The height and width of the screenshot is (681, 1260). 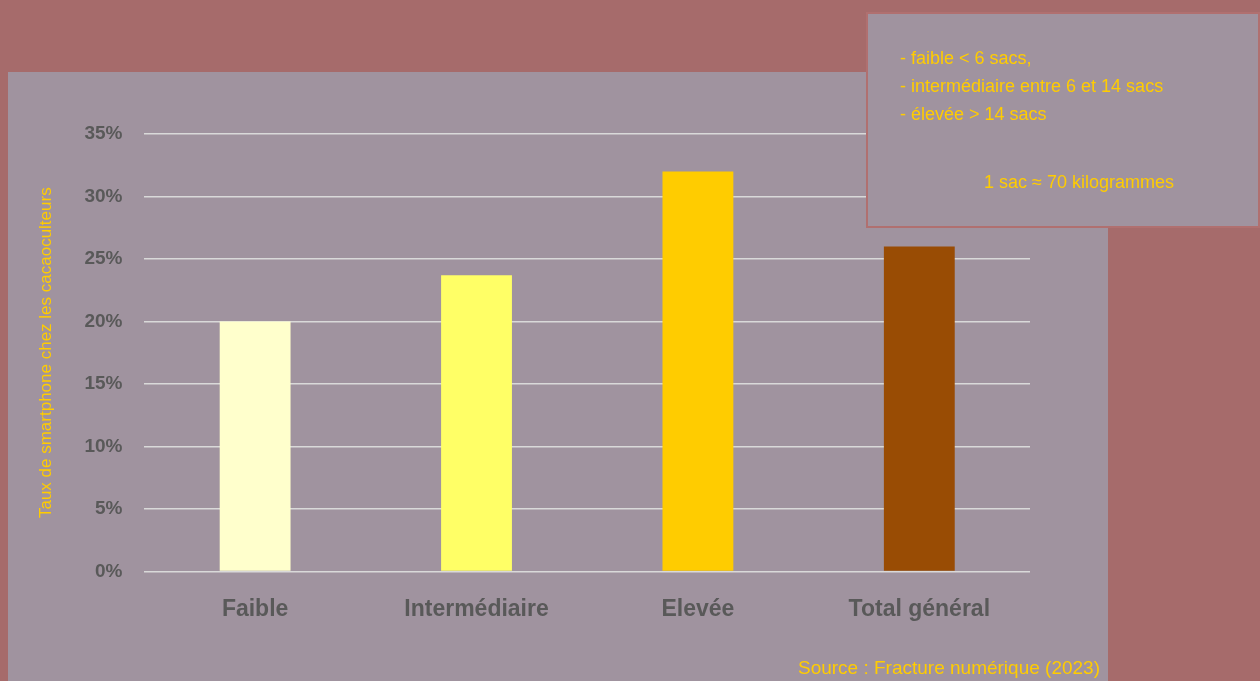 What do you see at coordinates (45, 353) in the screenshot?
I see `y-axis-title: Taux de smartphone chez les cacaoculteurs` at bounding box center [45, 353].